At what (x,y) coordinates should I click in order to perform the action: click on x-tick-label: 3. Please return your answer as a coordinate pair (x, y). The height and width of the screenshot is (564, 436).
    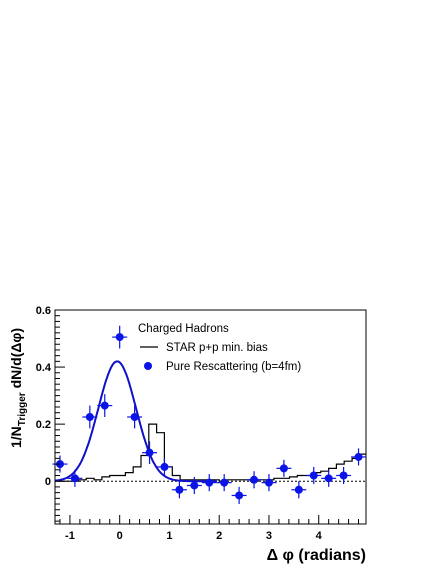
    Looking at the image, I should click on (269, 536).